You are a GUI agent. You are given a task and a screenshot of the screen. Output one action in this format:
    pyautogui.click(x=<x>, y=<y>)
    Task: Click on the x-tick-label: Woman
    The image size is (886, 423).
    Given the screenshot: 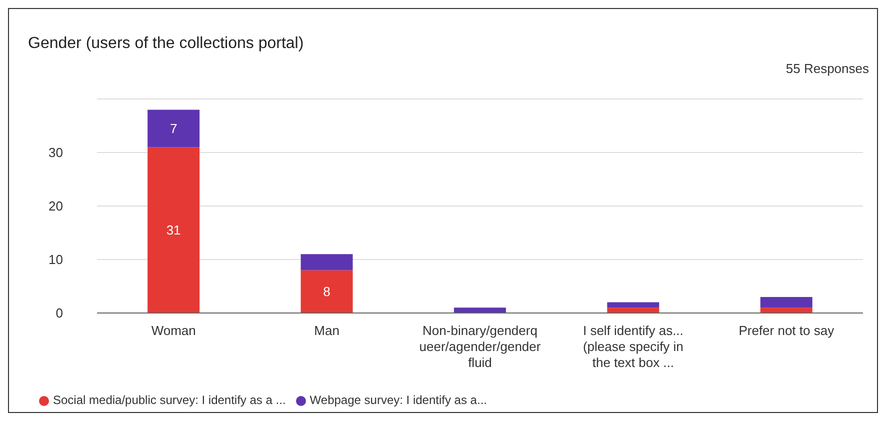 What is the action you would take?
    pyautogui.click(x=173, y=330)
    